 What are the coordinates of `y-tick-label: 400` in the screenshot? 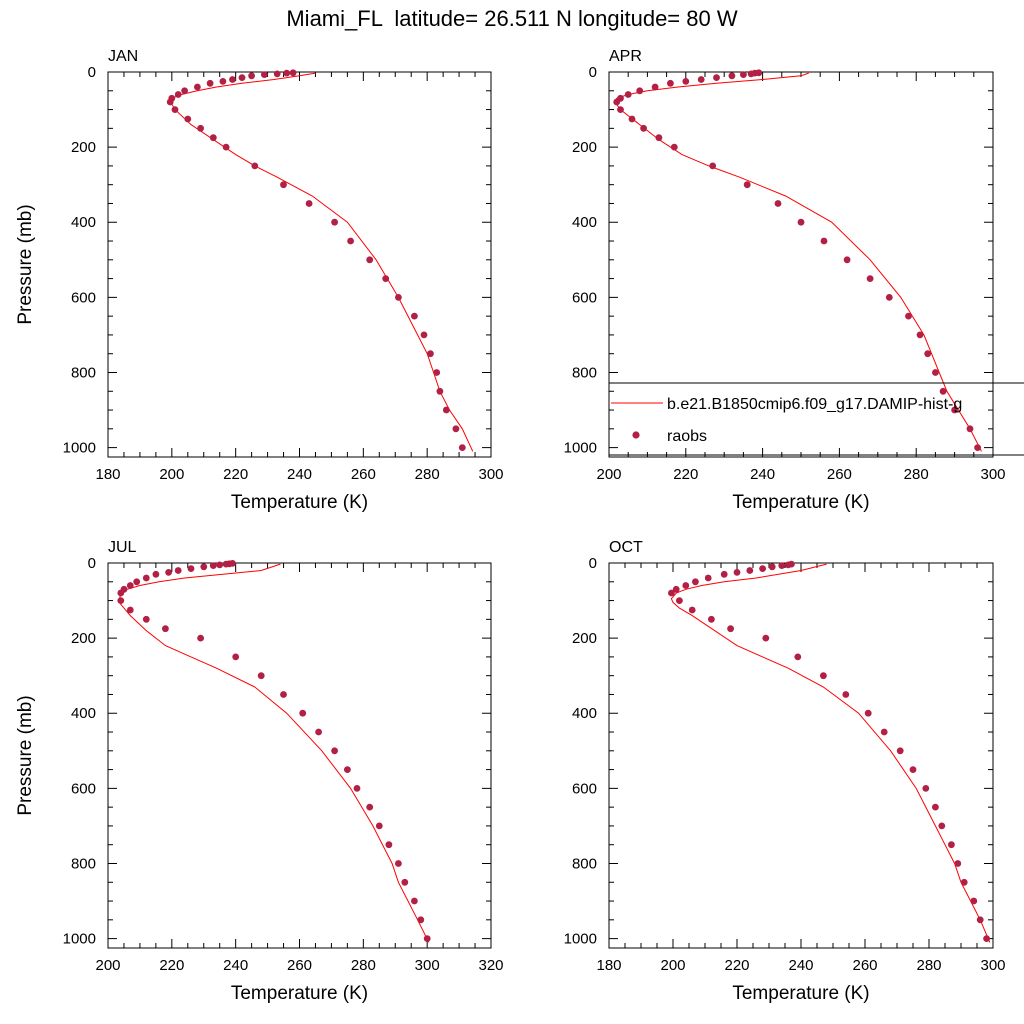 It's located at (584, 713).